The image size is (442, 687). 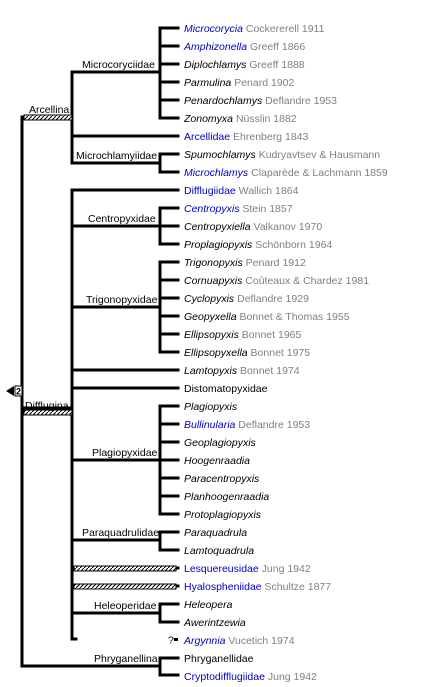 What do you see at coordinates (48, 117) in the screenshot?
I see `arcellina-hatch` at bounding box center [48, 117].